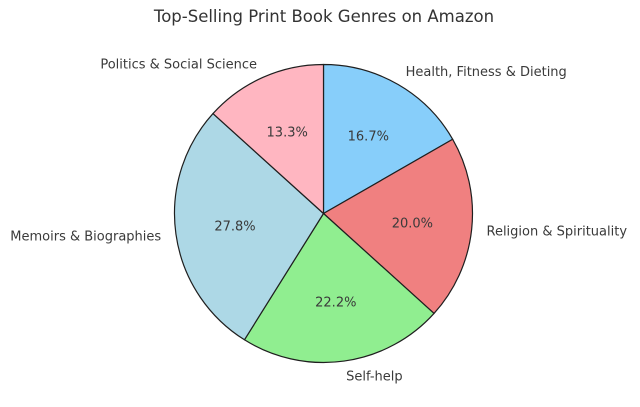 The width and height of the screenshot is (640, 407). I want to click on pie-slice-memoirs-biographies, so click(249, 226).